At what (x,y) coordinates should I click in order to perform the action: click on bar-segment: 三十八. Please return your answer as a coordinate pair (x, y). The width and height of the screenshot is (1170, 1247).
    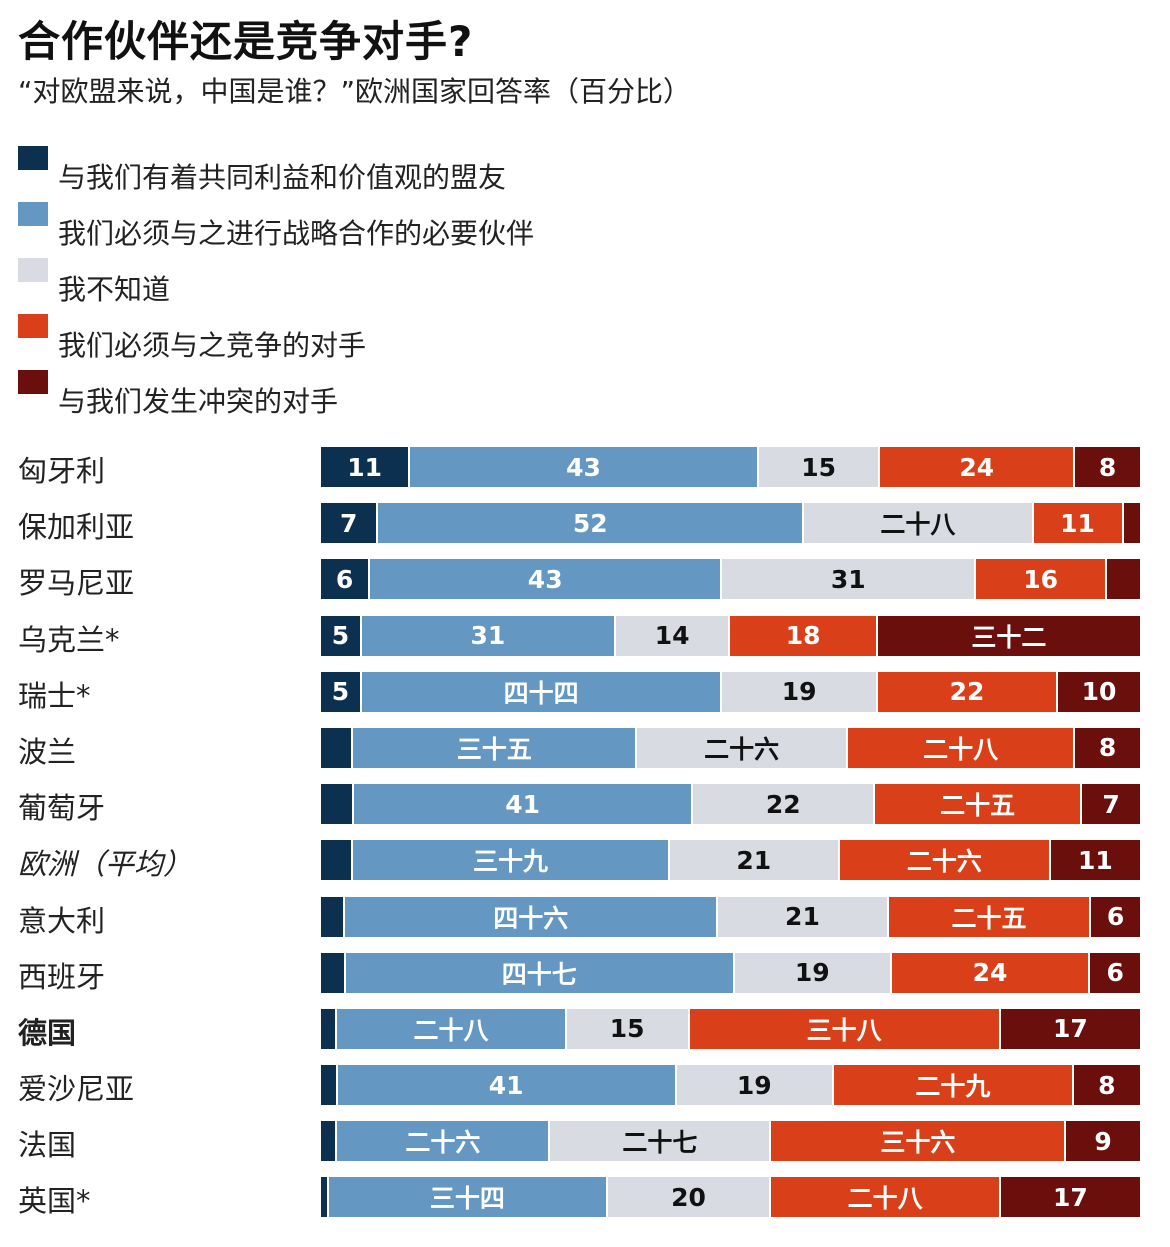
    Looking at the image, I should click on (845, 1028).